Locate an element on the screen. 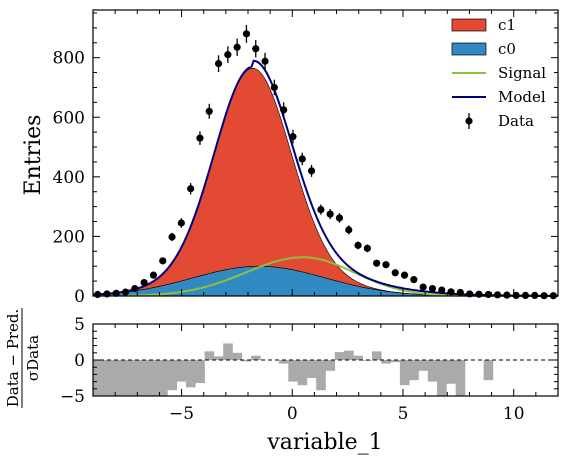 The height and width of the screenshot is (464, 568). ratio-x-tick-label: 10 is located at coordinates (514, 414).